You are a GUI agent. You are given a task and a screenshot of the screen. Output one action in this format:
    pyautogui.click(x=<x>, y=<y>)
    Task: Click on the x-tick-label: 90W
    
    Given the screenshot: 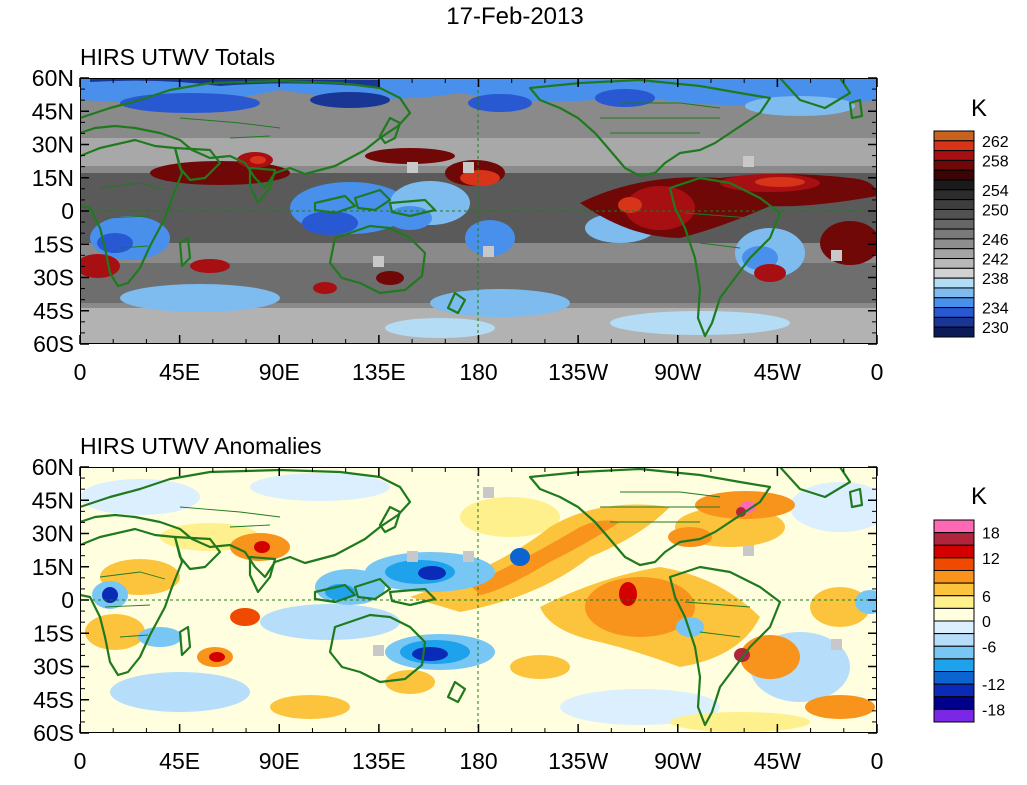 What is the action you would take?
    pyautogui.click(x=678, y=372)
    